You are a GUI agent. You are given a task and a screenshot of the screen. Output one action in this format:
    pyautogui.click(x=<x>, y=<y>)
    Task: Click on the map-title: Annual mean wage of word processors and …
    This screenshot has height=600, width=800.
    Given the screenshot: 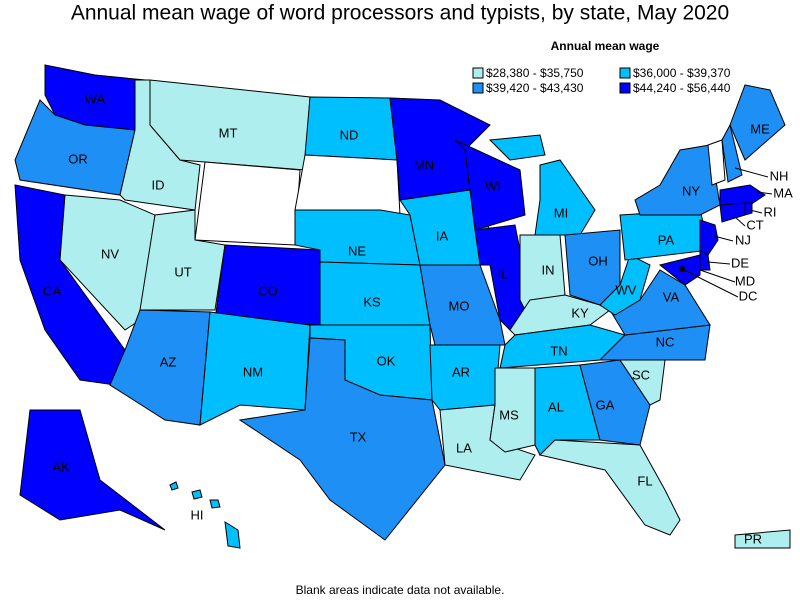 What is the action you would take?
    pyautogui.click(x=400, y=13)
    